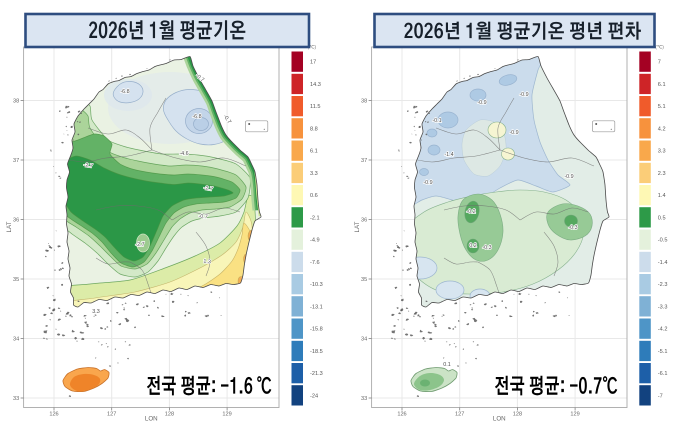 The width and height of the screenshot is (680, 432). I want to click on svg-text: 17, so click(313, 63).